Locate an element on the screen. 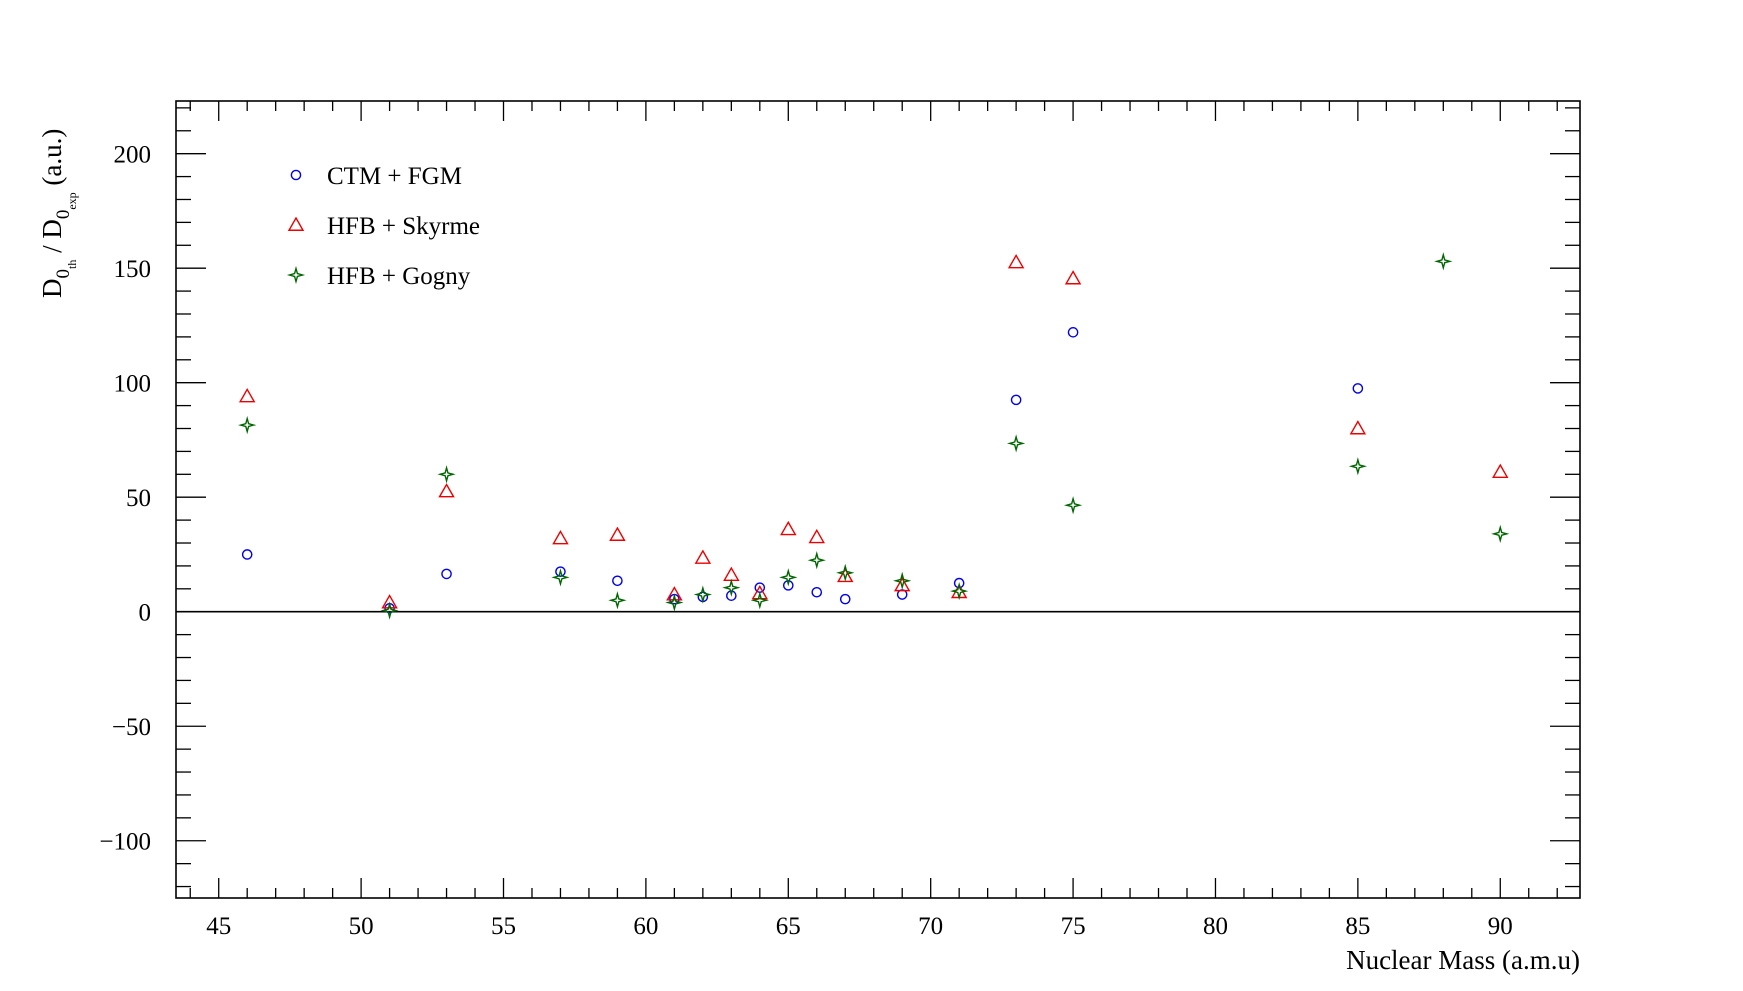  y-tick-label: −100 is located at coordinates (125, 842).